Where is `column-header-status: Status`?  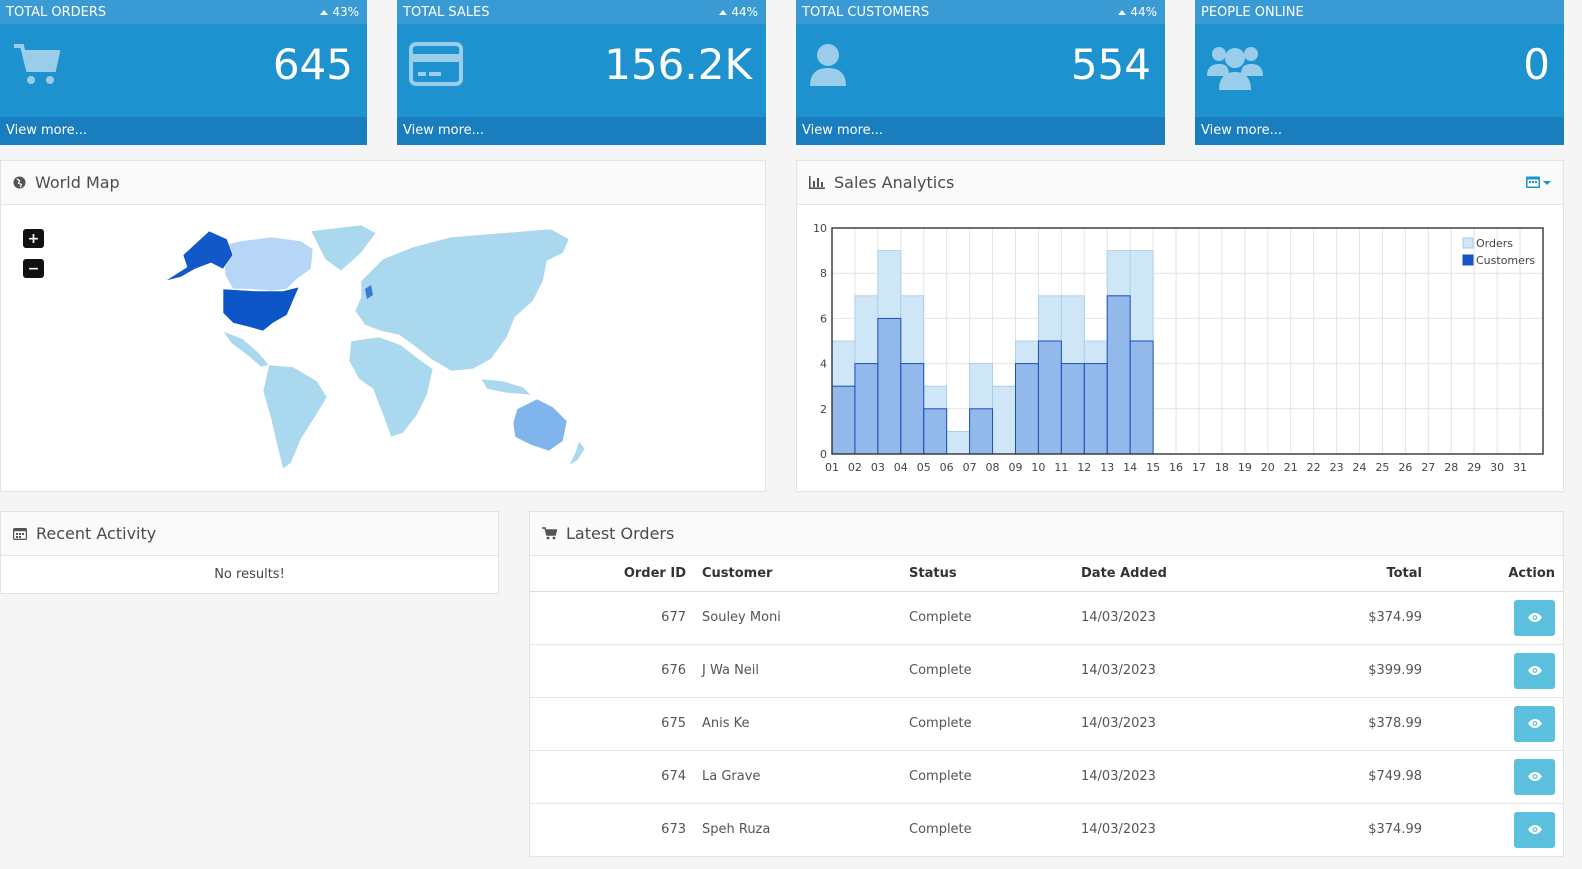 column-header-status: Status is located at coordinates (981, 574).